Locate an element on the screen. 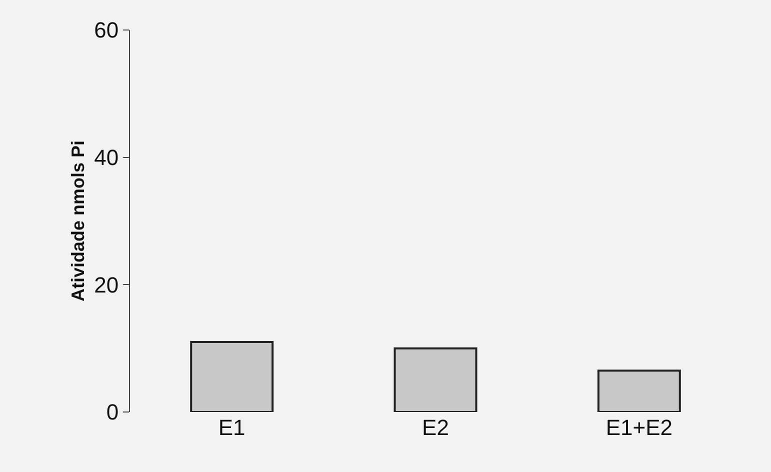 The image size is (771, 472). x-tick-label: E1+E2 is located at coordinates (639, 427).